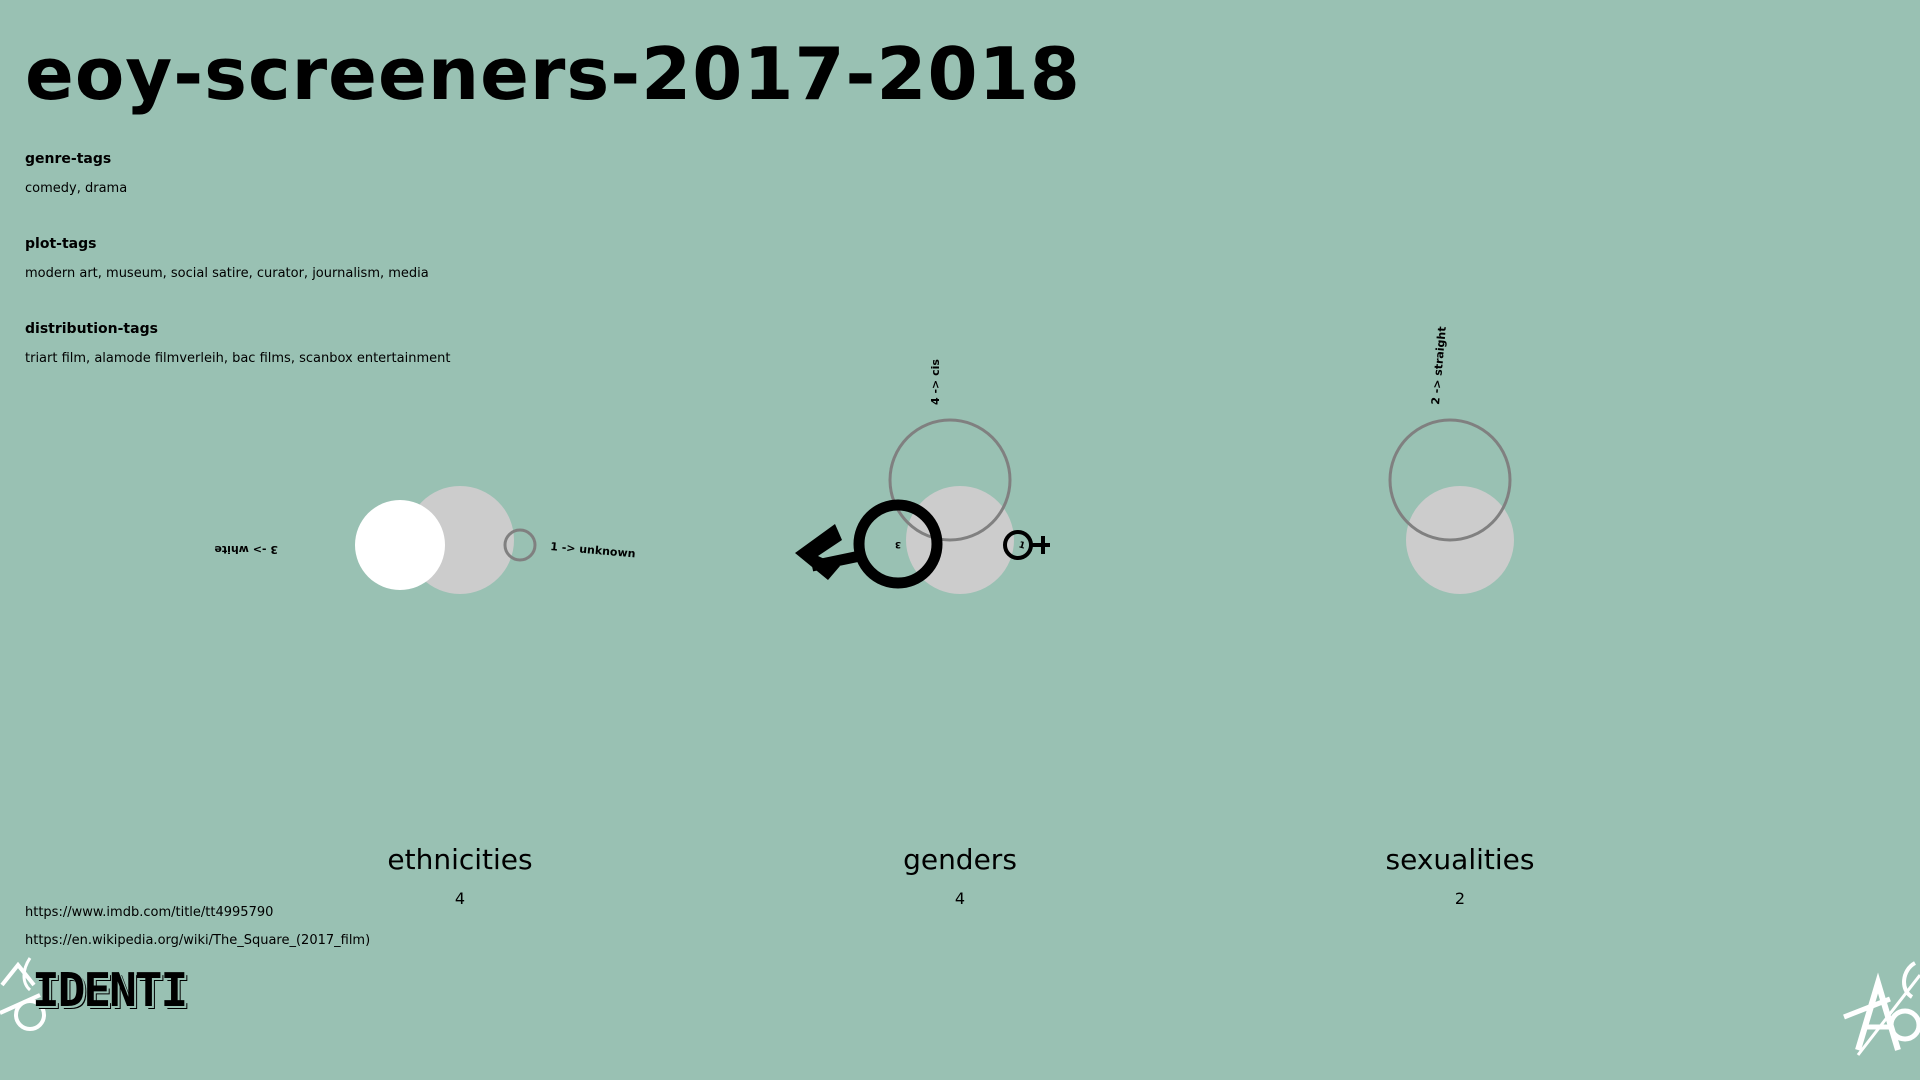 The height and width of the screenshot is (1080, 1920). What do you see at coordinates (149, 912) in the screenshot?
I see `imdb-link: https://www.imdb.com/title/tt4995790` at bounding box center [149, 912].